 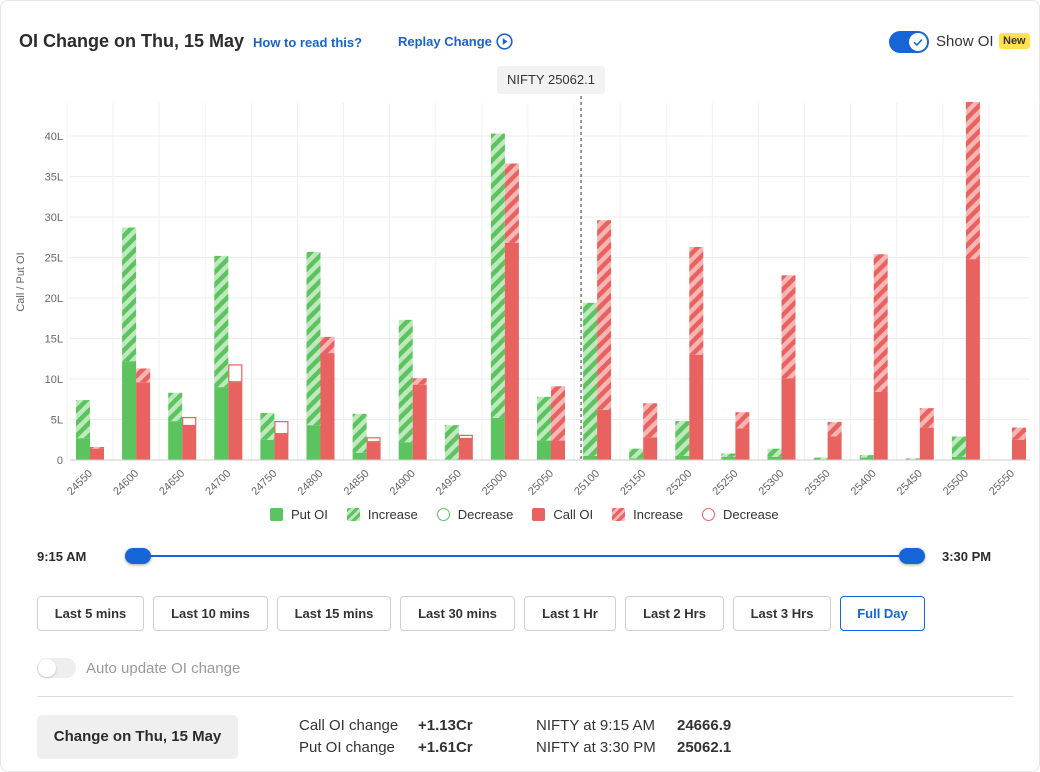 I want to click on new-badge: New, so click(x=1014, y=41).